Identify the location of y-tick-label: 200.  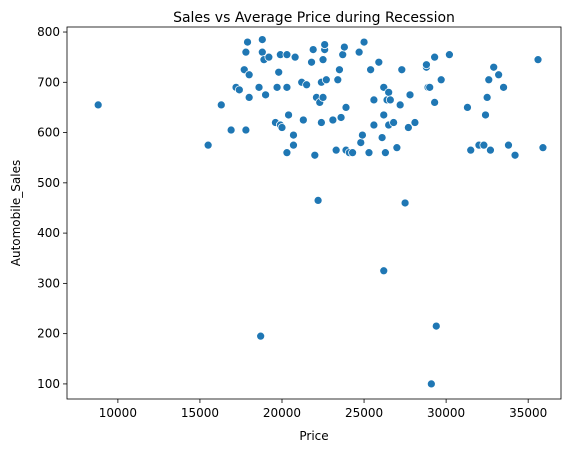
(48, 334).